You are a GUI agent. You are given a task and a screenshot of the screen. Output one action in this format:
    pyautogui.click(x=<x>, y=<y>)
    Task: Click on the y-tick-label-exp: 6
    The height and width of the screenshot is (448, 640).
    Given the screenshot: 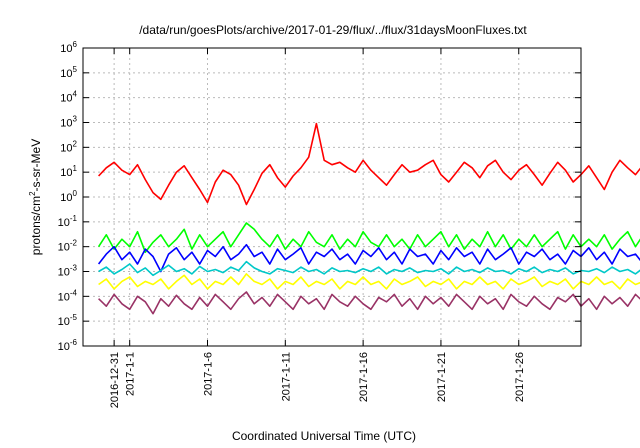 What is the action you would take?
    pyautogui.click(x=75, y=44)
    